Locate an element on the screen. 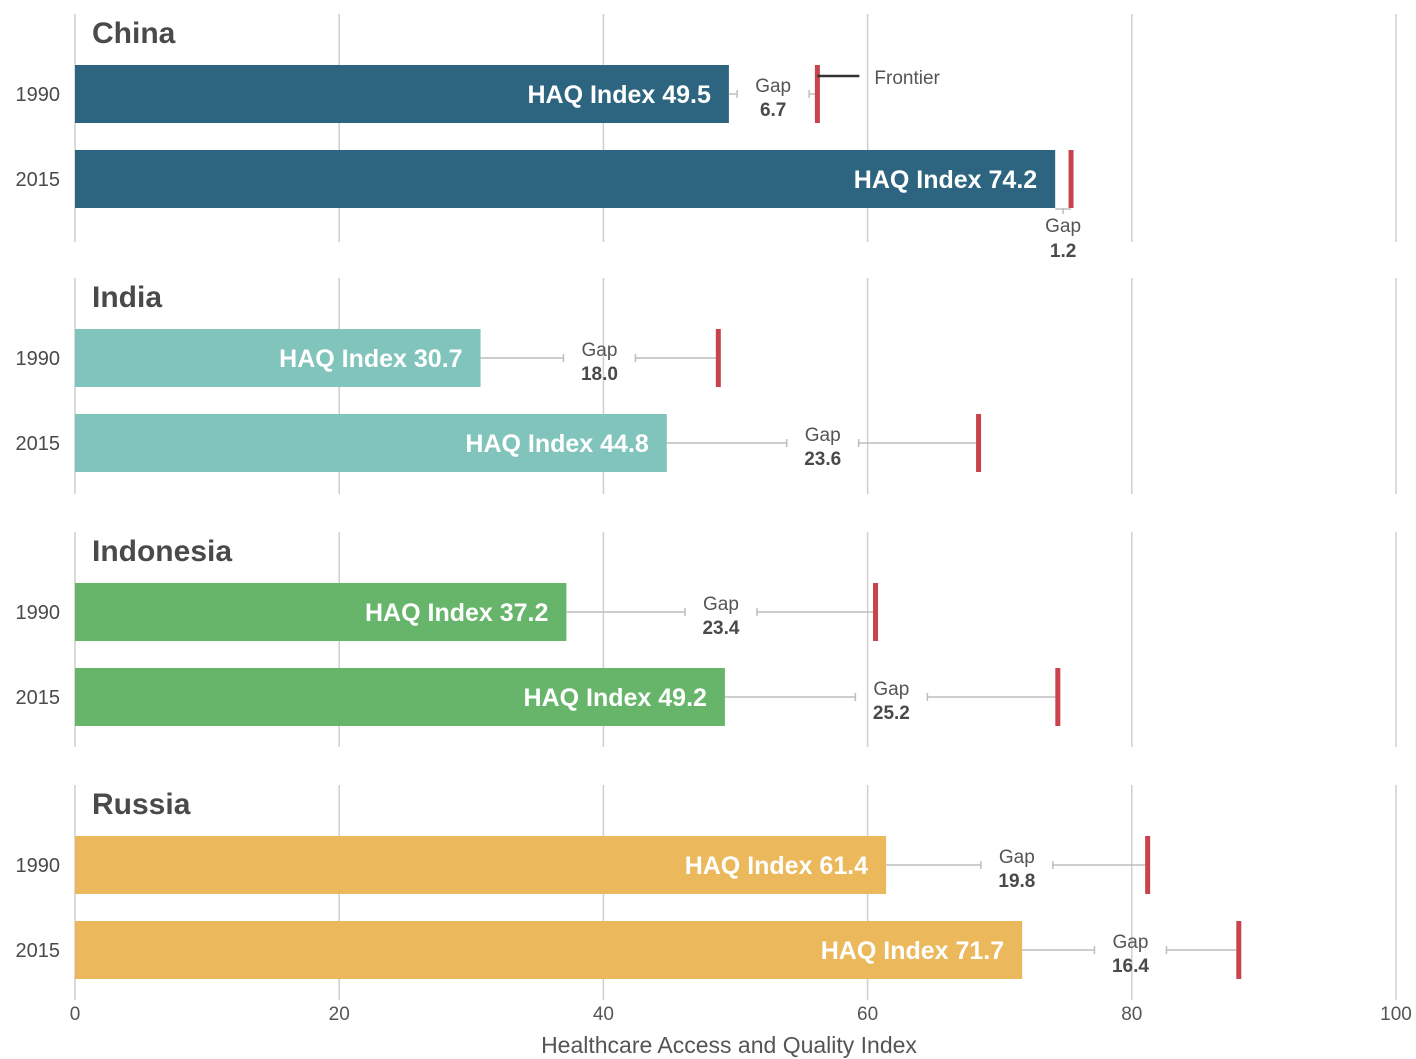 The height and width of the screenshot is (1059, 1416). frontier-note: Frontier is located at coordinates (907, 78).